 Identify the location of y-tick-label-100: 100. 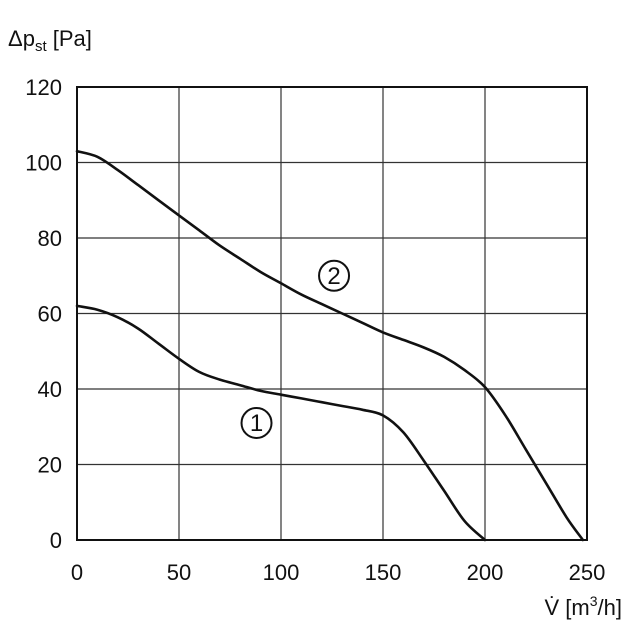
(43, 163).